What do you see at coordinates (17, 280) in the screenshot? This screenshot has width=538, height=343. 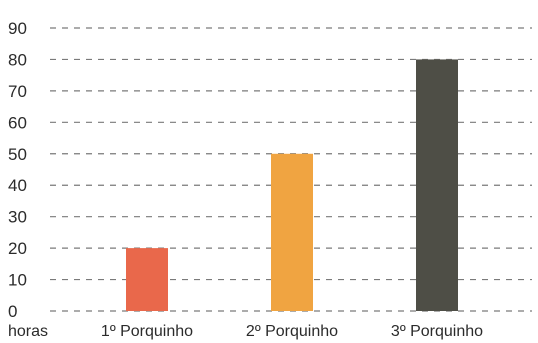 I see `y-tick-label: 10` at bounding box center [17, 280].